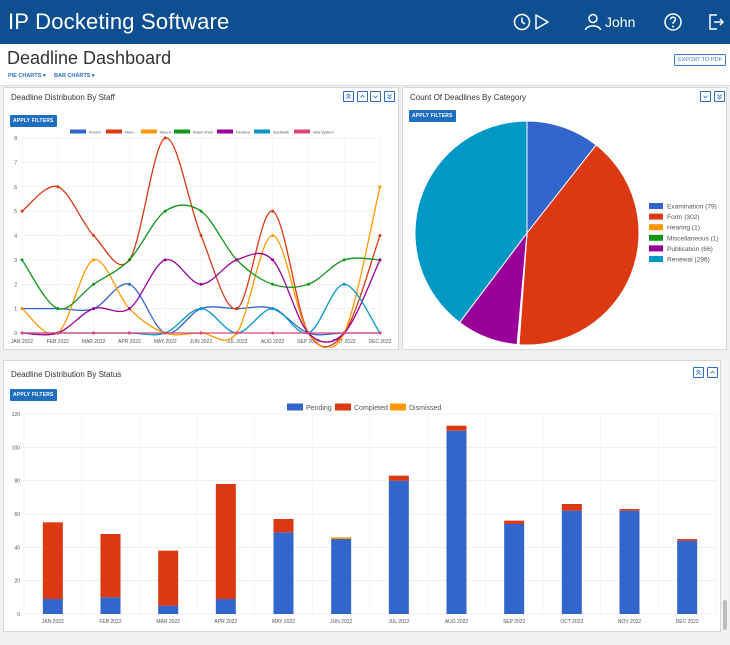 This screenshot has width=730, height=645. Describe the element at coordinates (719, 96) in the screenshot. I see `category-collapse-bottom-icon` at that location.